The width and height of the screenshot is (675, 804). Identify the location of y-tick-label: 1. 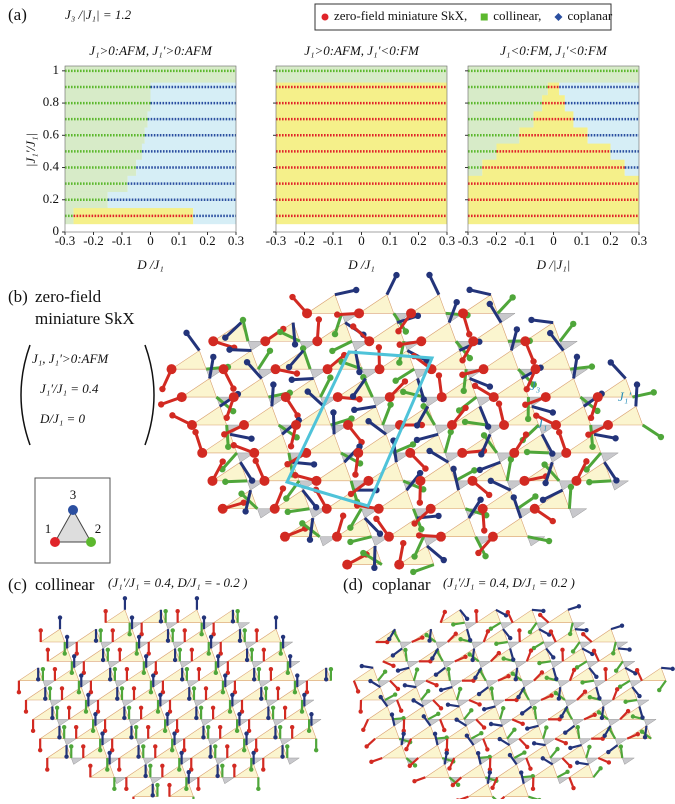
(56, 69).